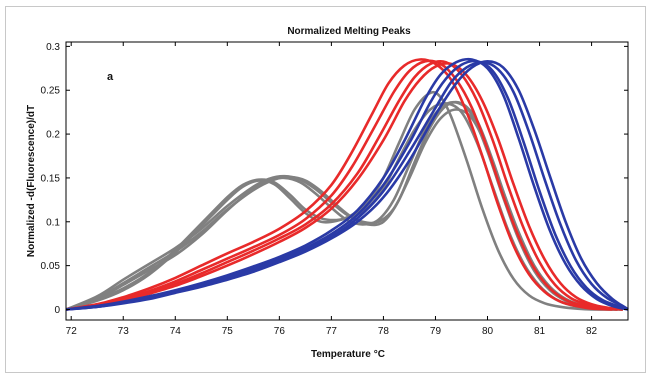 The width and height of the screenshot is (653, 384). What do you see at coordinates (53, 47) in the screenshot?
I see `y-tick-label-6: 0.3` at bounding box center [53, 47].